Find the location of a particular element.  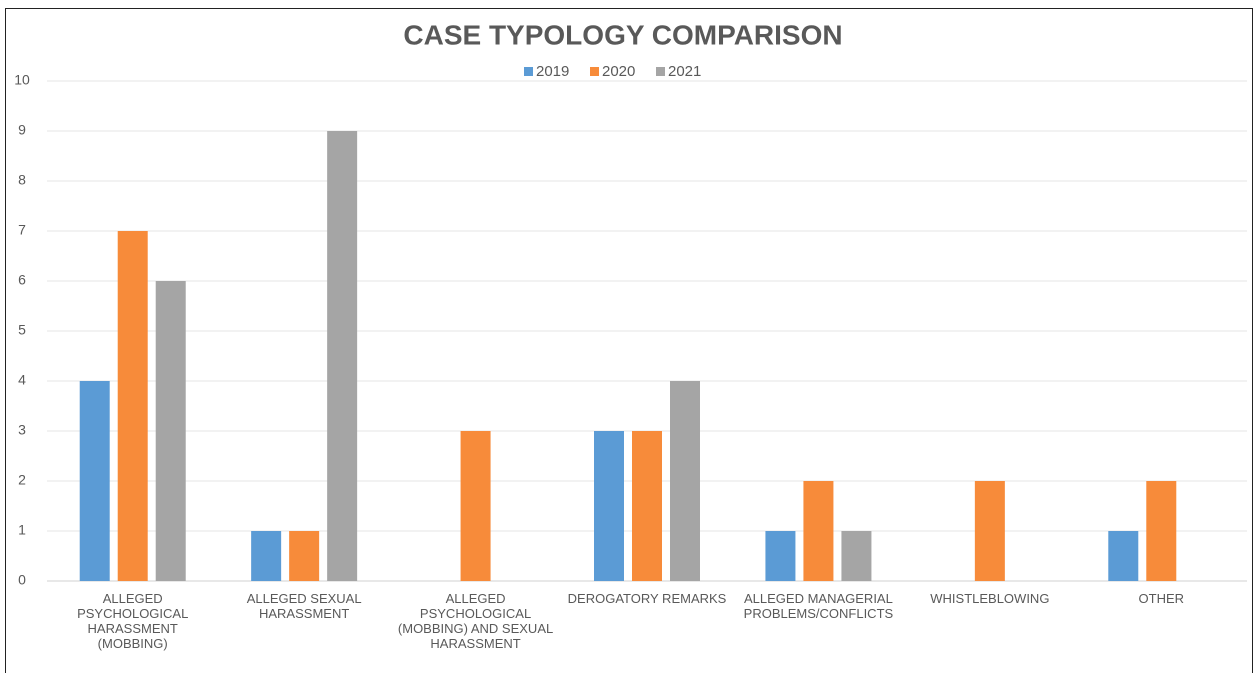

y-tick-label: 6 is located at coordinates (22, 280).